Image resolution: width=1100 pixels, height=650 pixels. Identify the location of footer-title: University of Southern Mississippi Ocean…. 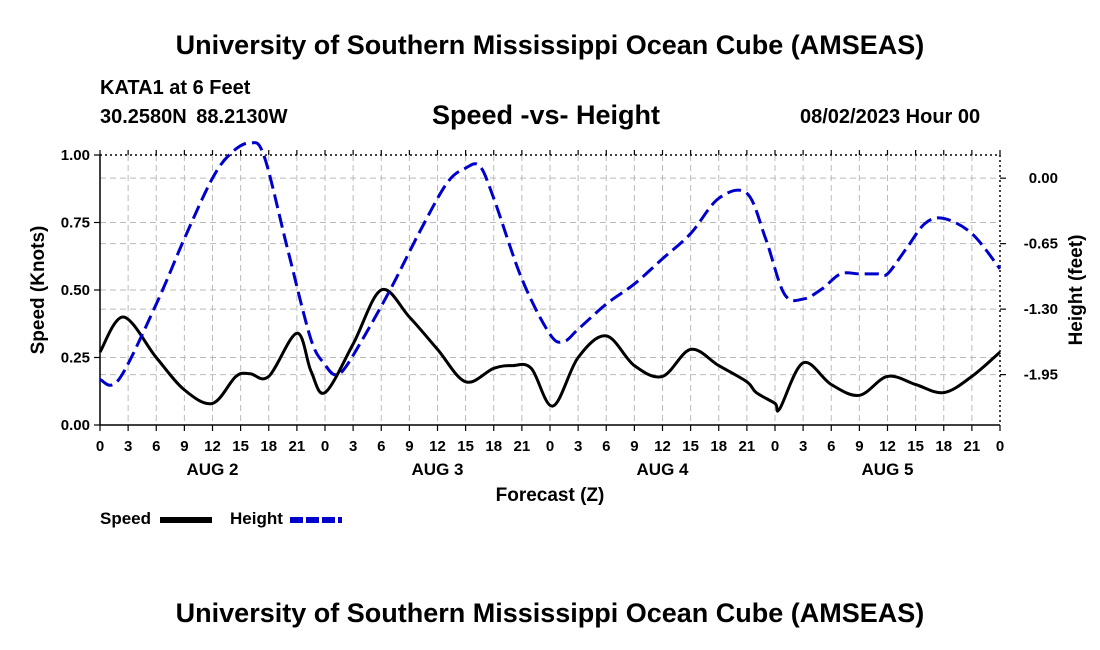
(550, 613).